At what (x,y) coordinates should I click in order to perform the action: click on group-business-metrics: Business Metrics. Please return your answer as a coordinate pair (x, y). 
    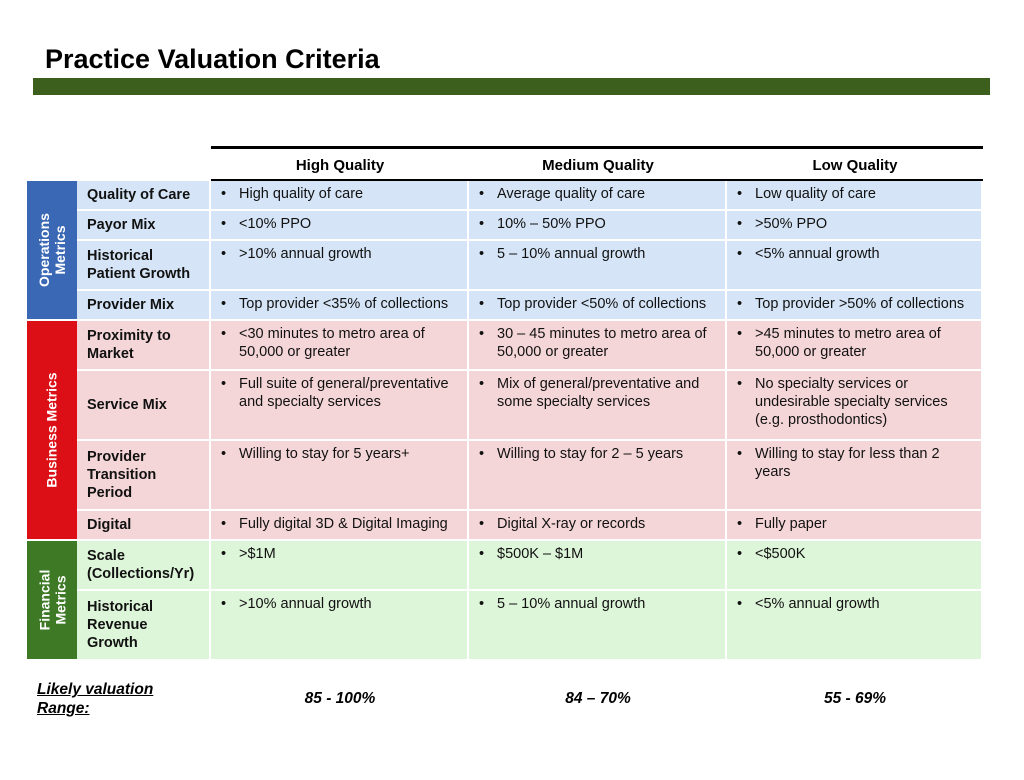
    Looking at the image, I should click on (52, 431).